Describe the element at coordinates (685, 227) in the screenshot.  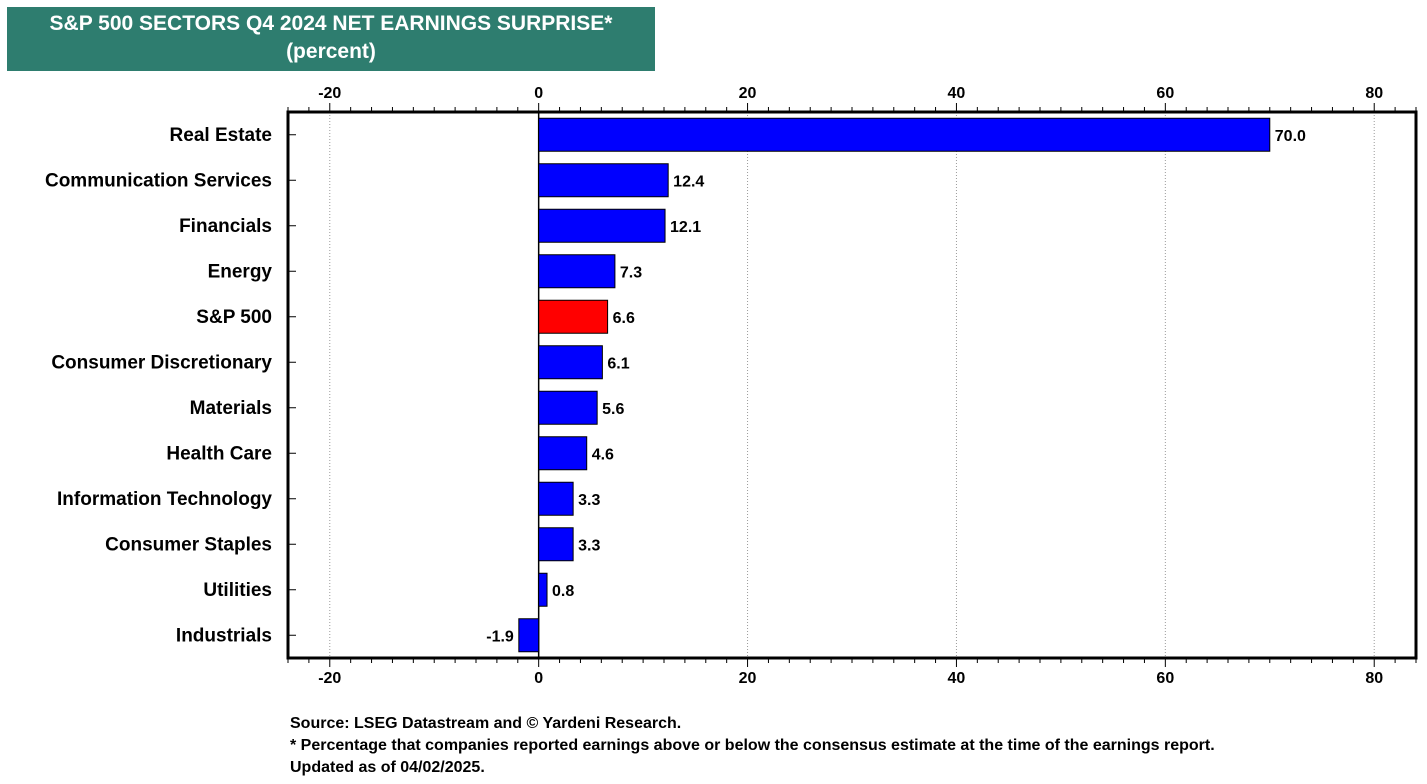
I see `data-label: 12.1` at that location.